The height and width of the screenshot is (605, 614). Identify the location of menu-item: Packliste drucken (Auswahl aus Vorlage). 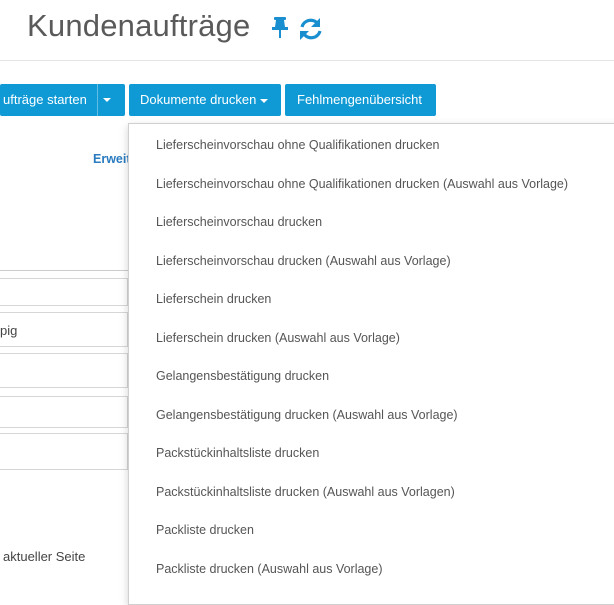
(269, 568).